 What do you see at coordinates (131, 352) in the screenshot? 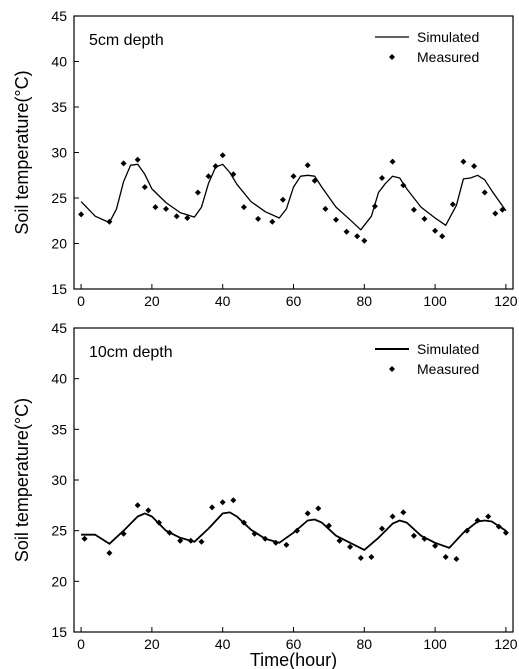
I see `panel-label: 10cm depth` at bounding box center [131, 352].